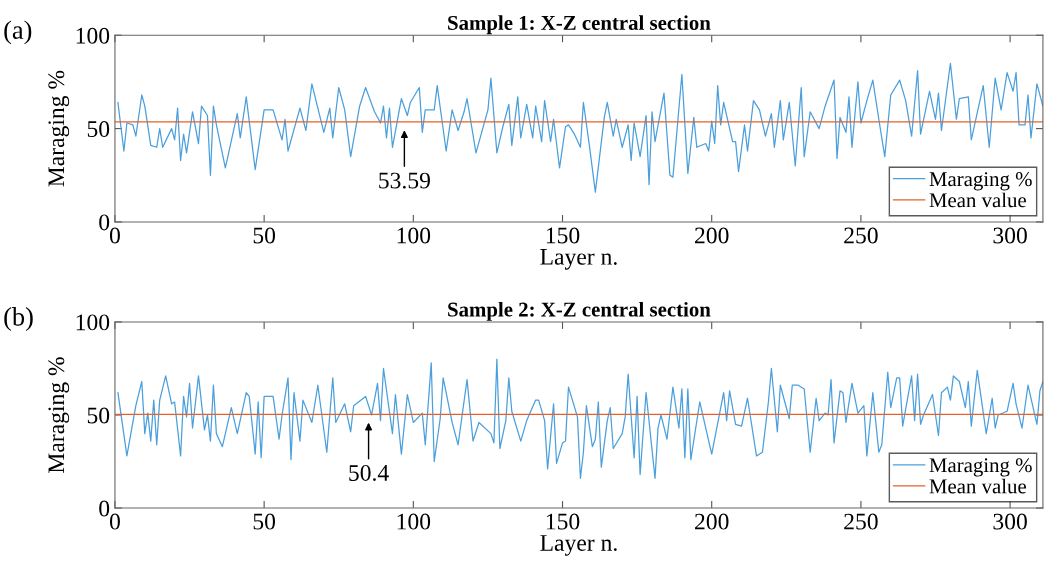 The image size is (1045, 578). What do you see at coordinates (404, 180) in the screenshot?
I see `annotation: 53.59` at bounding box center [404, 180].